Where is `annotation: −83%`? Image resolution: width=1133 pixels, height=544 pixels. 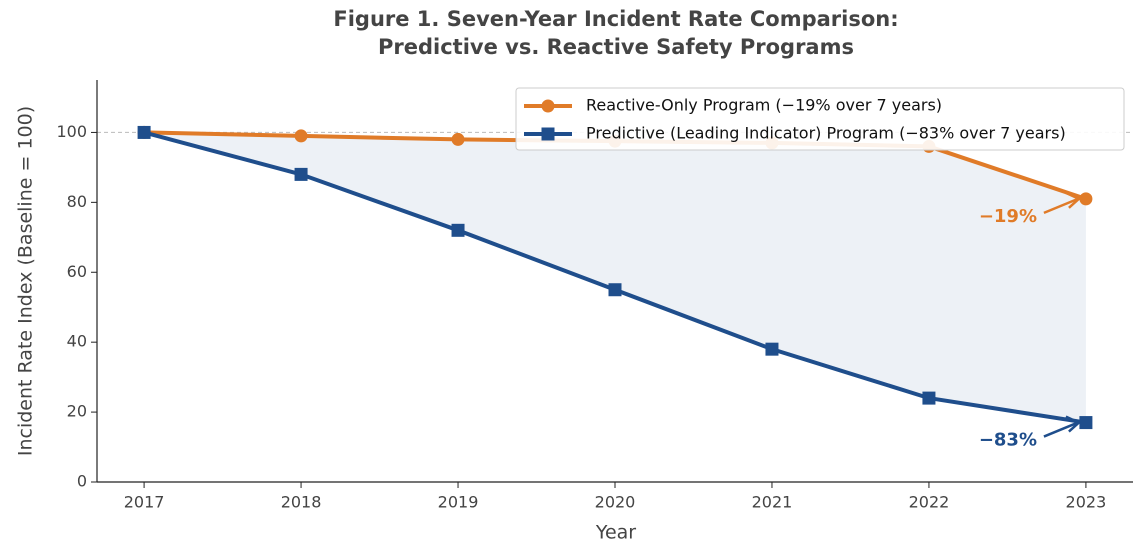
annotation: −83% is located at coordinates (1008, 440).